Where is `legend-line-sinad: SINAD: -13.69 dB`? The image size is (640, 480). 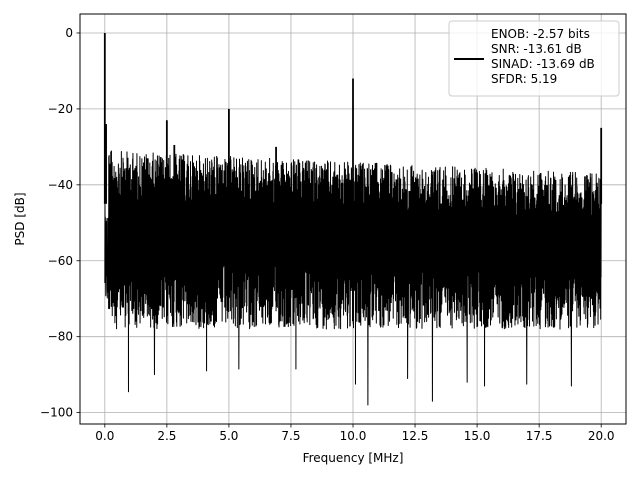
legend-line-sinad: SINAD: -13.69 dB is located at coordinates (543, 64).